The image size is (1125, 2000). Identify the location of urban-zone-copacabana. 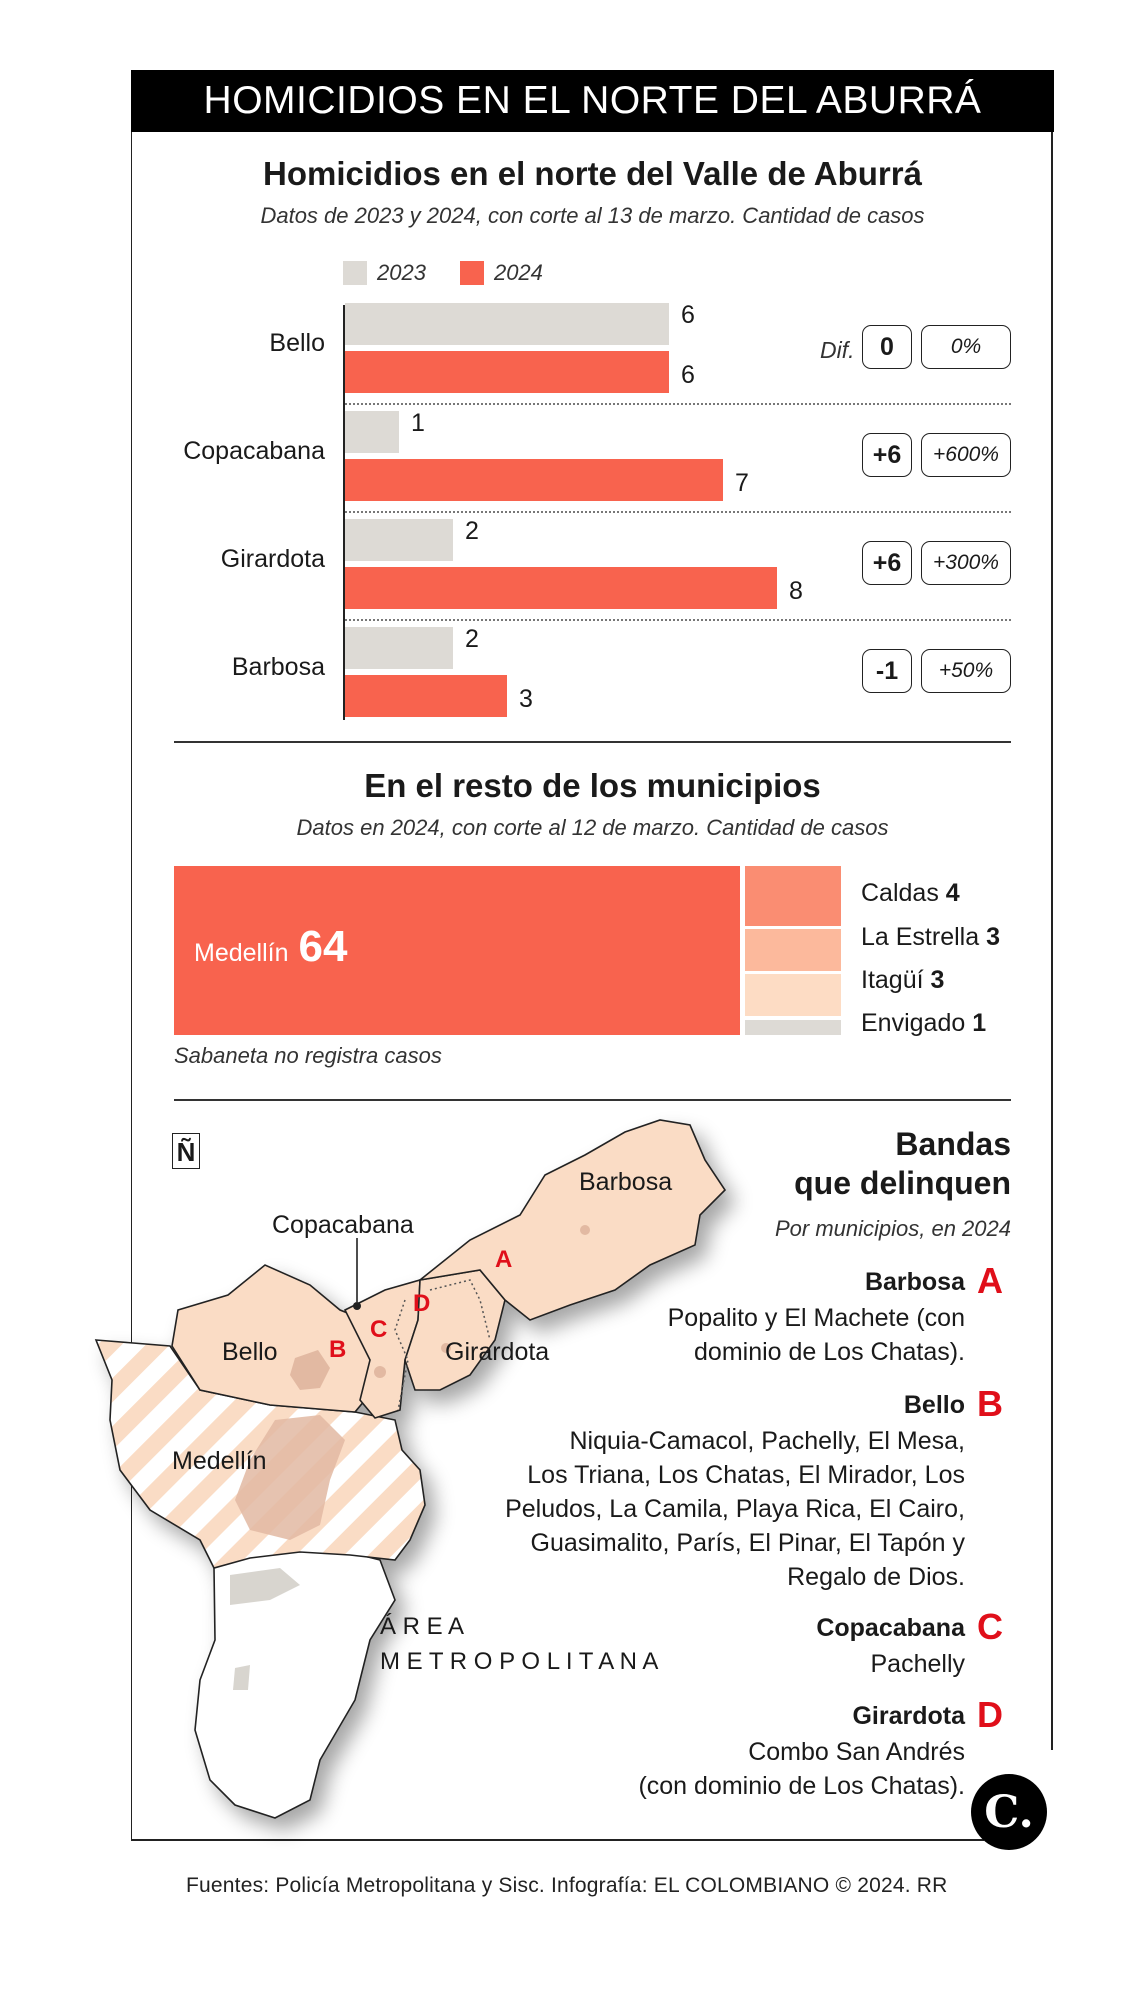
(380, 1372).